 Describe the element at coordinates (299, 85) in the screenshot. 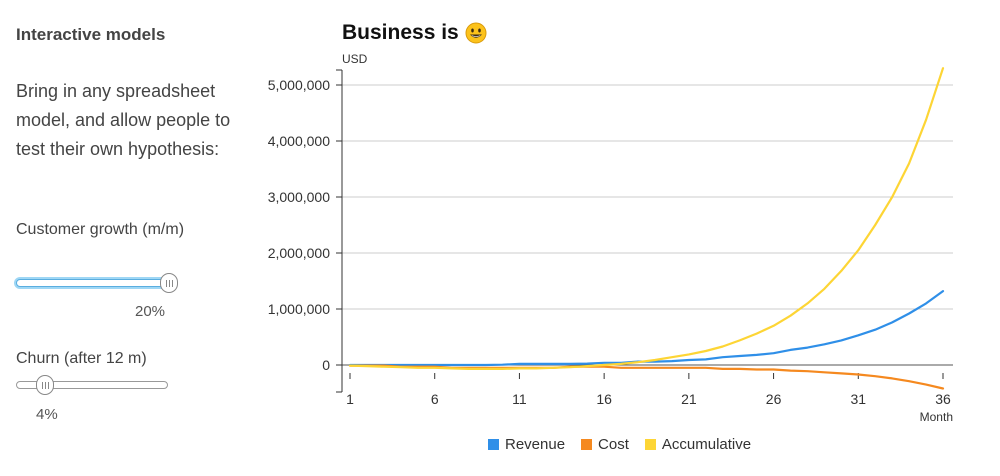

I see `y-tick-label: 5,000,000` at that location.